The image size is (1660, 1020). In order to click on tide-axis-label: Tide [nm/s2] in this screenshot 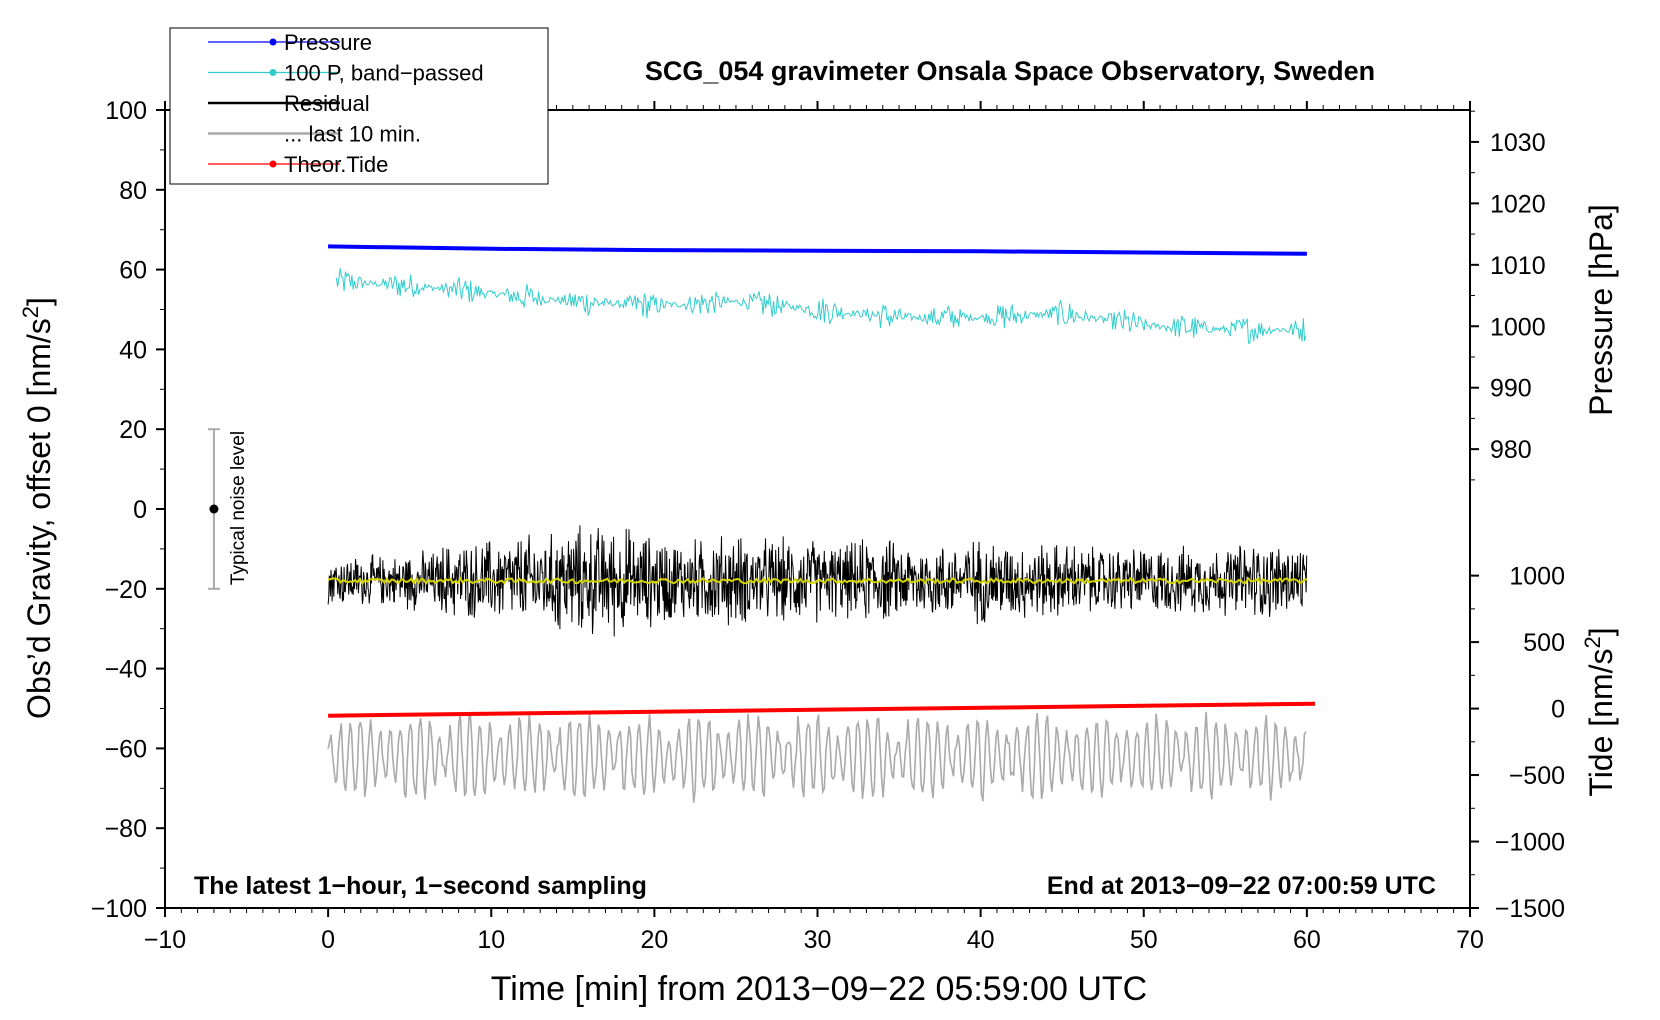, I will do `click(1599, 711)`.